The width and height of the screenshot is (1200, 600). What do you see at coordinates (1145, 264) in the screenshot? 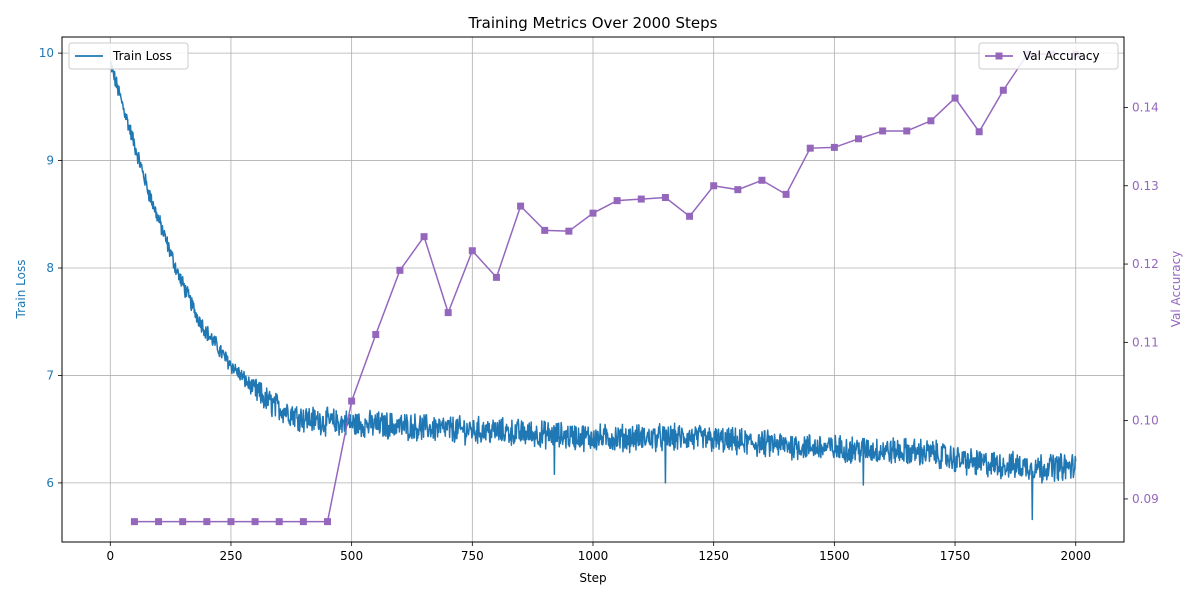
I see `right-y-tick-label: 0.12` at bounding box center [1145, 264].